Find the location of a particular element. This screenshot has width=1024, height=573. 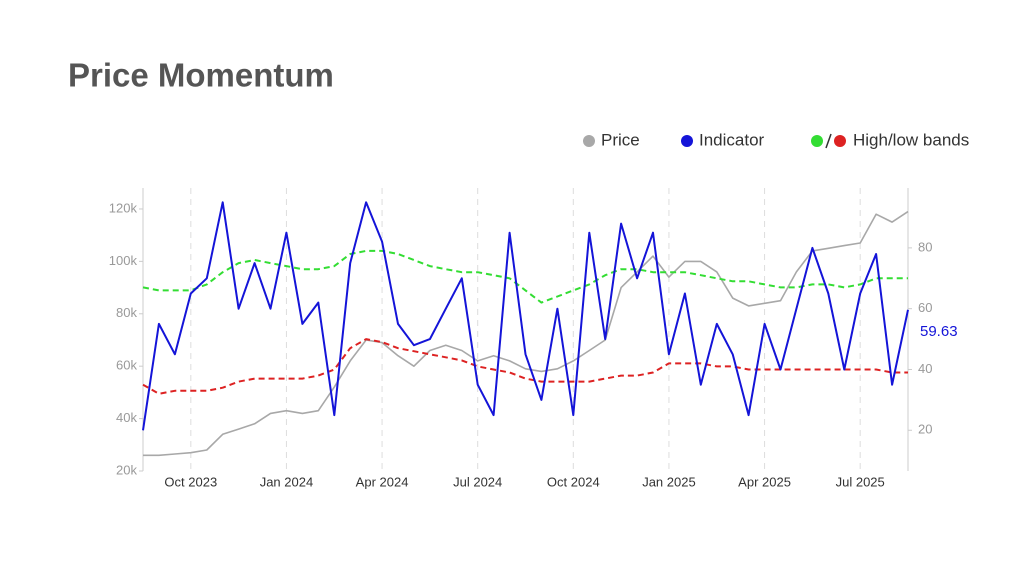

x-tick-label: Apr 2024 is located at coordinates (382, 481).